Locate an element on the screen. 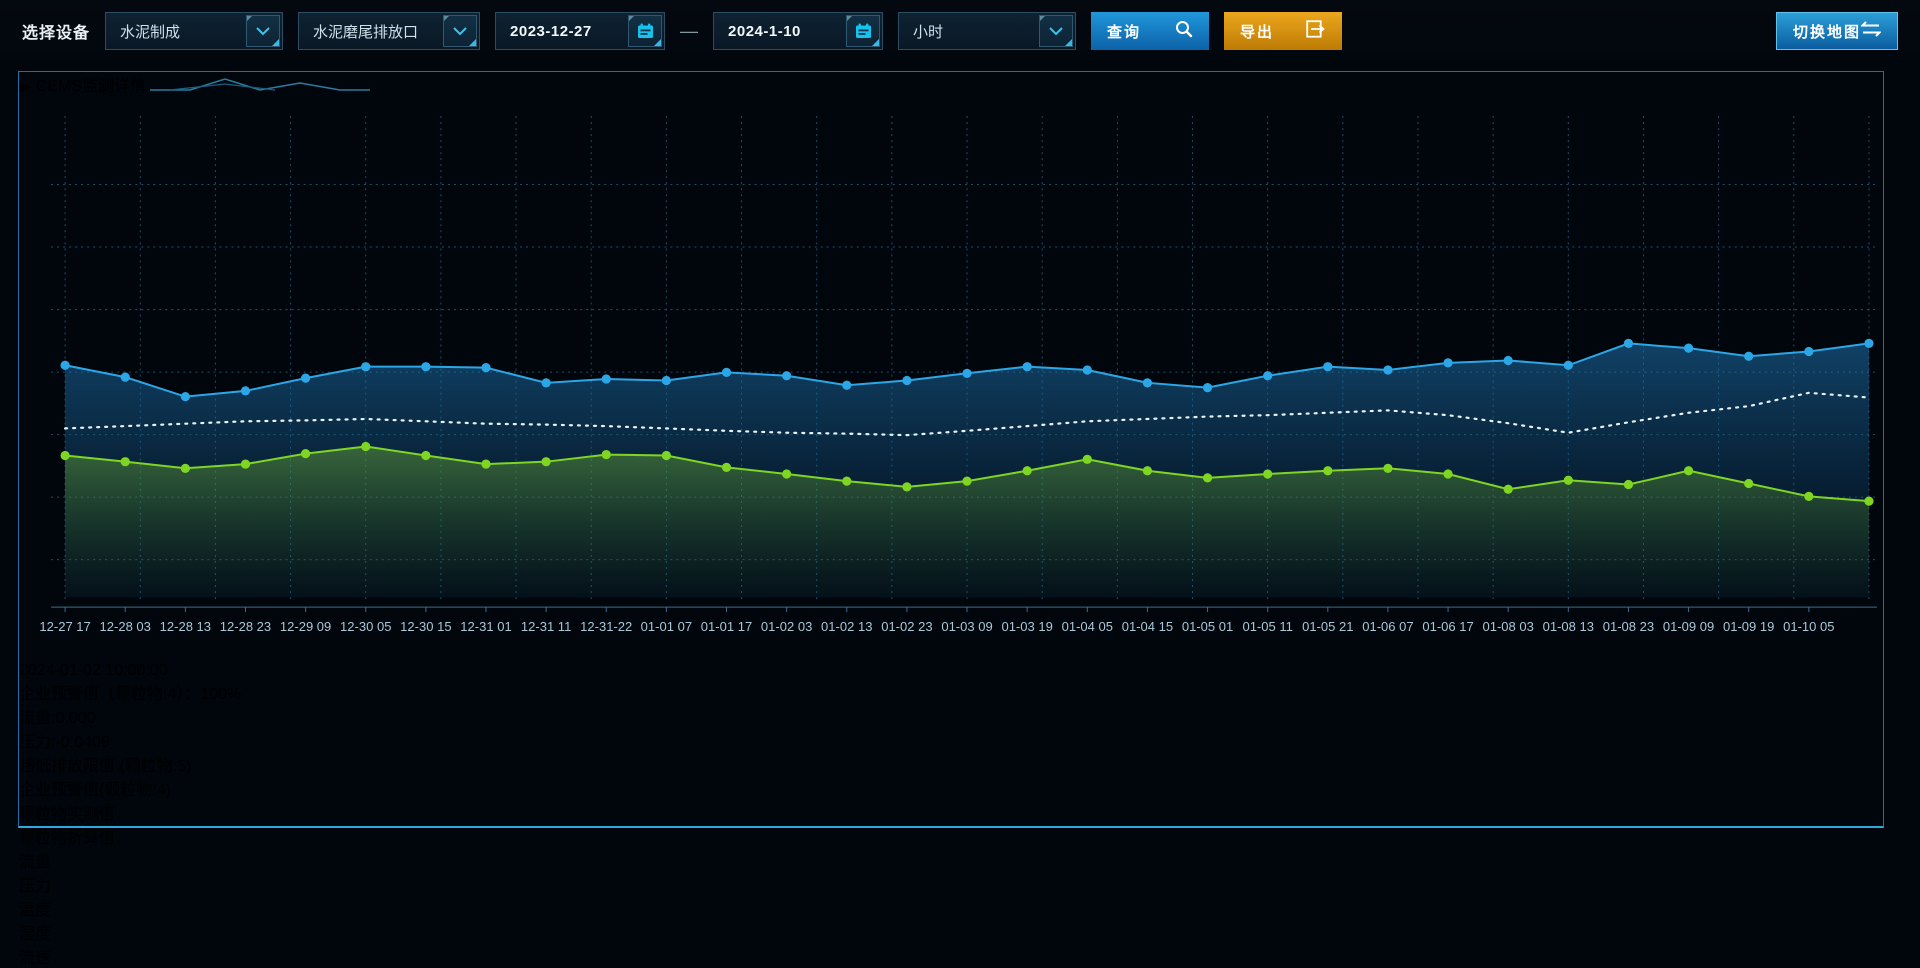 The height and width of the screenshot is (968, 1920). area-压力 is located at coordinates (967, 522).